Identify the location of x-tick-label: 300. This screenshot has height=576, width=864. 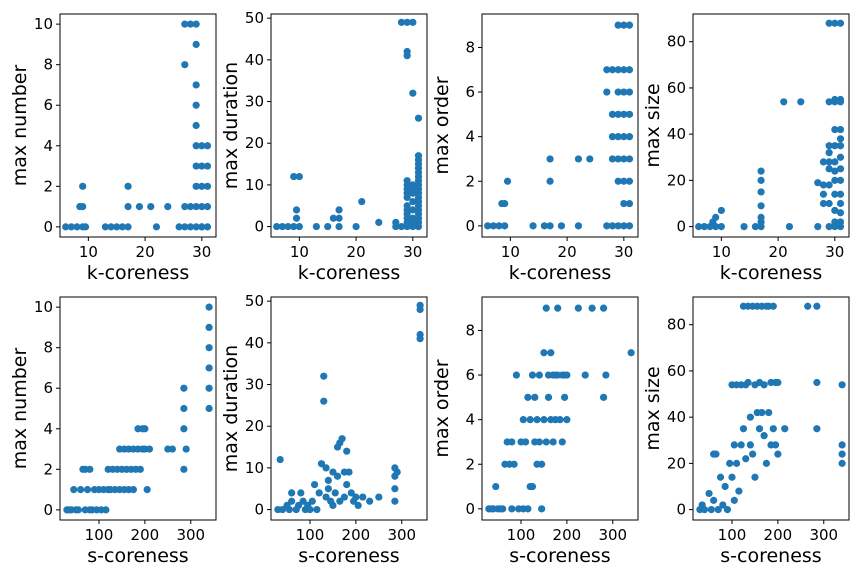
(401, 535).